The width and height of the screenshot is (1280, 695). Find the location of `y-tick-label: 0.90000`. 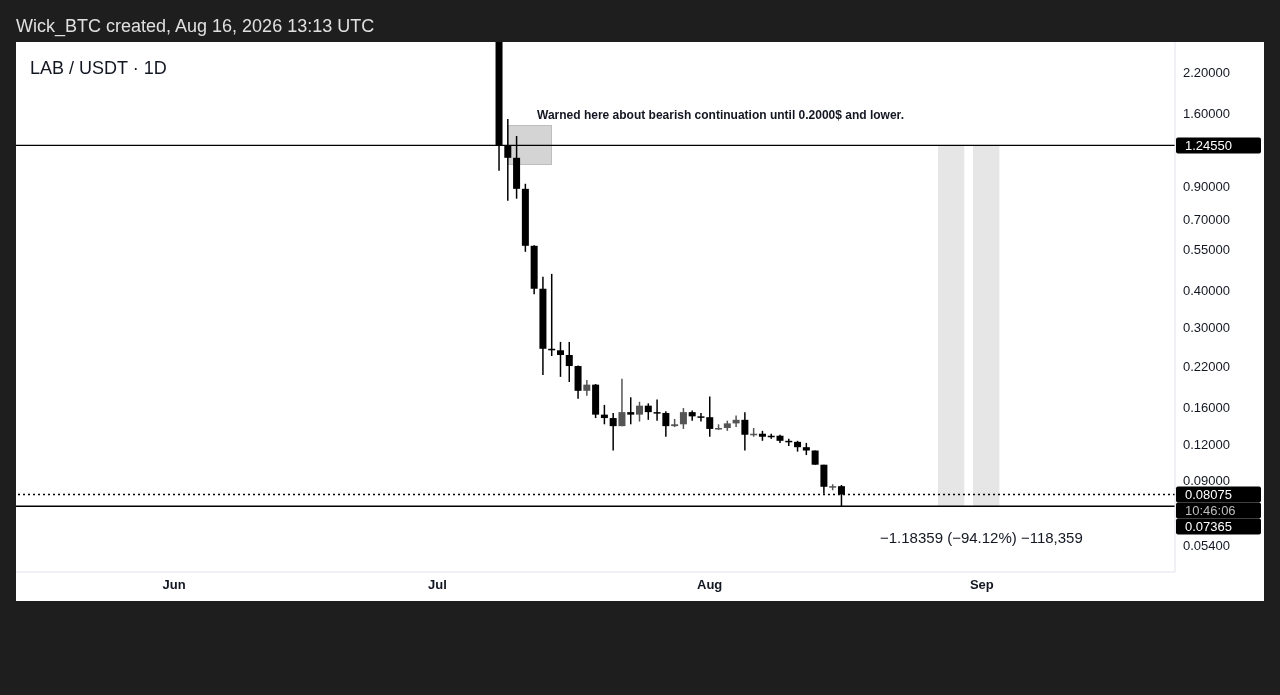

y-tick-label: 0.90000 is located at coordinates (1206, 187).